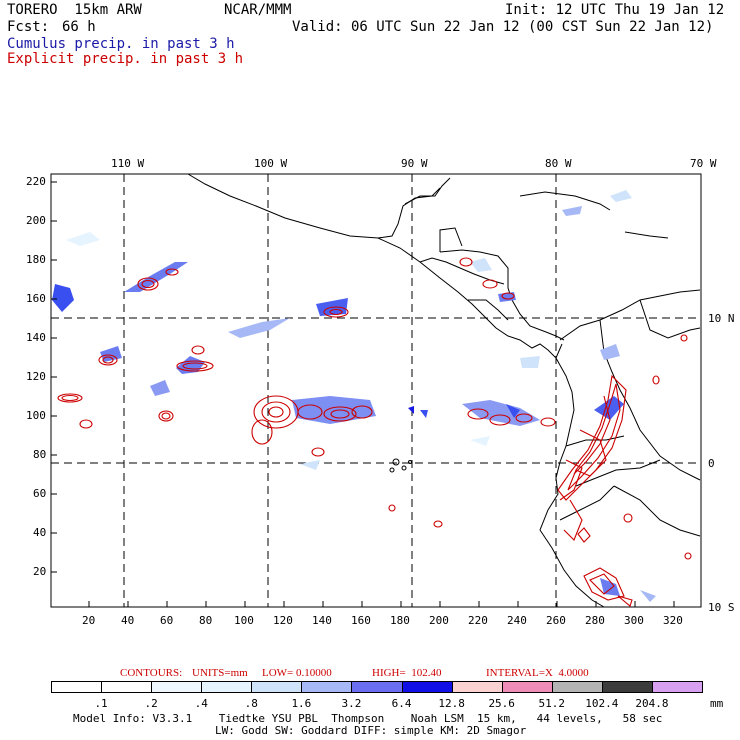 This screenshot has height=740, width=740. What do you see at coordinates (602, 703) in the screenshot?
I see `colorbar-label: 102.4` at bounding box center [602, 703].